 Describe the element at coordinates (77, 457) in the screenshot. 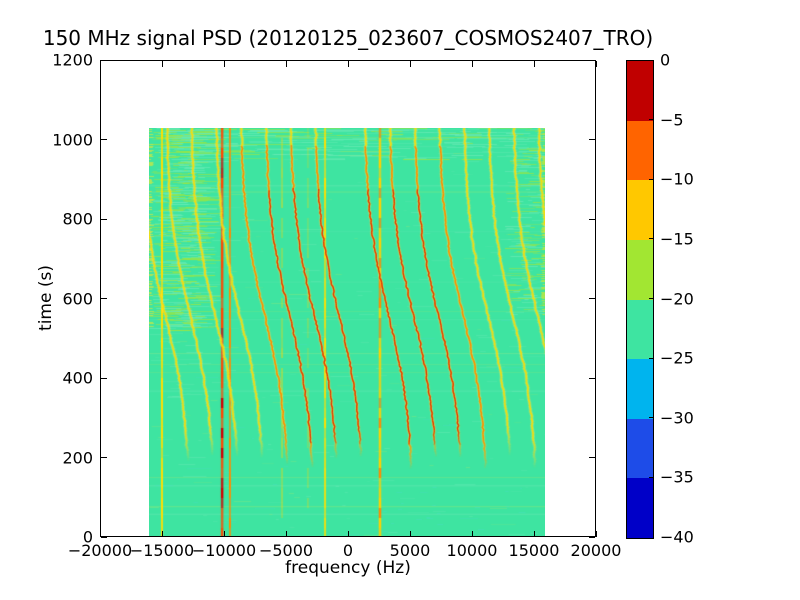

I see `y-tick-label: 200` at that location.